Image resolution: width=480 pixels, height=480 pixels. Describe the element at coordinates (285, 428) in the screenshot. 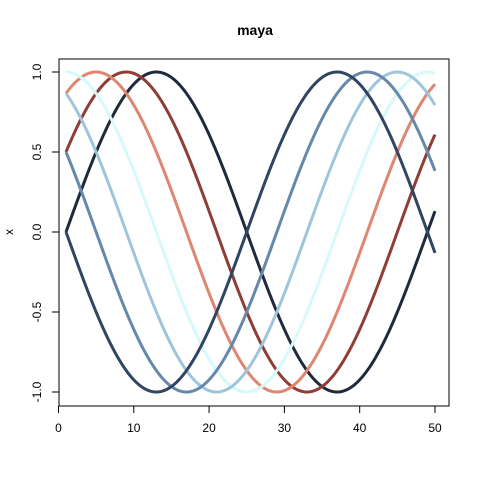

I see `x-tick-label: 30` at that location.